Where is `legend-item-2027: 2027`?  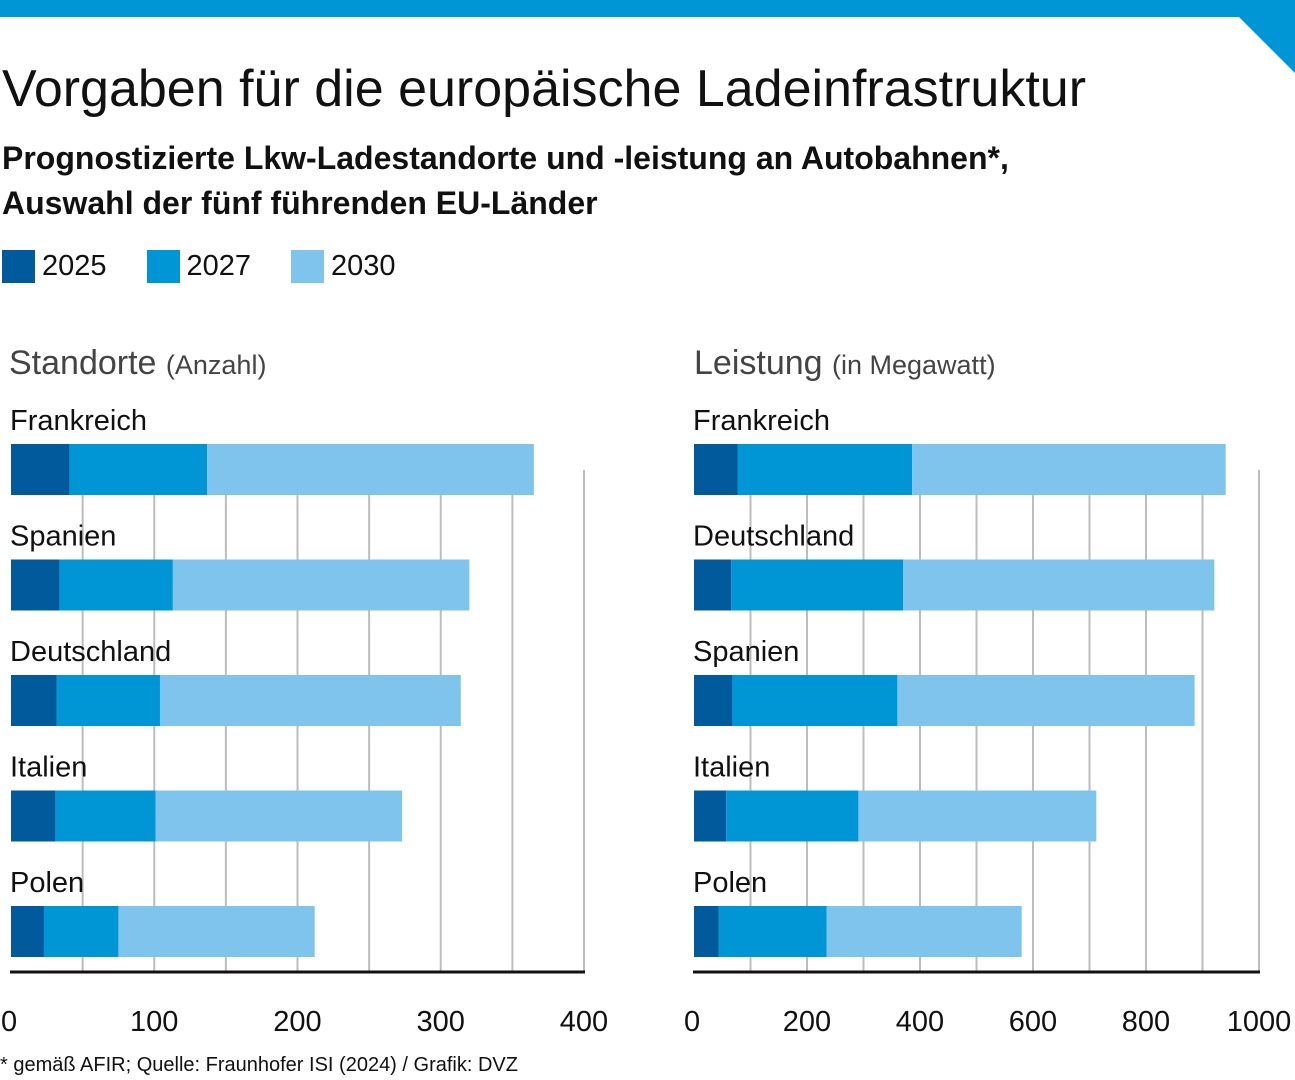 legend-item-2027: 2027 is located at coordinates (199, 266).